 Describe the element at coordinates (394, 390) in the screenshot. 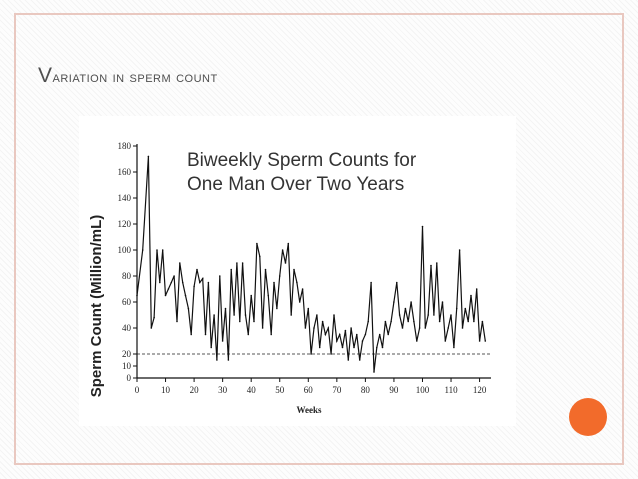

I see `x-tick-label: 90` at that location.